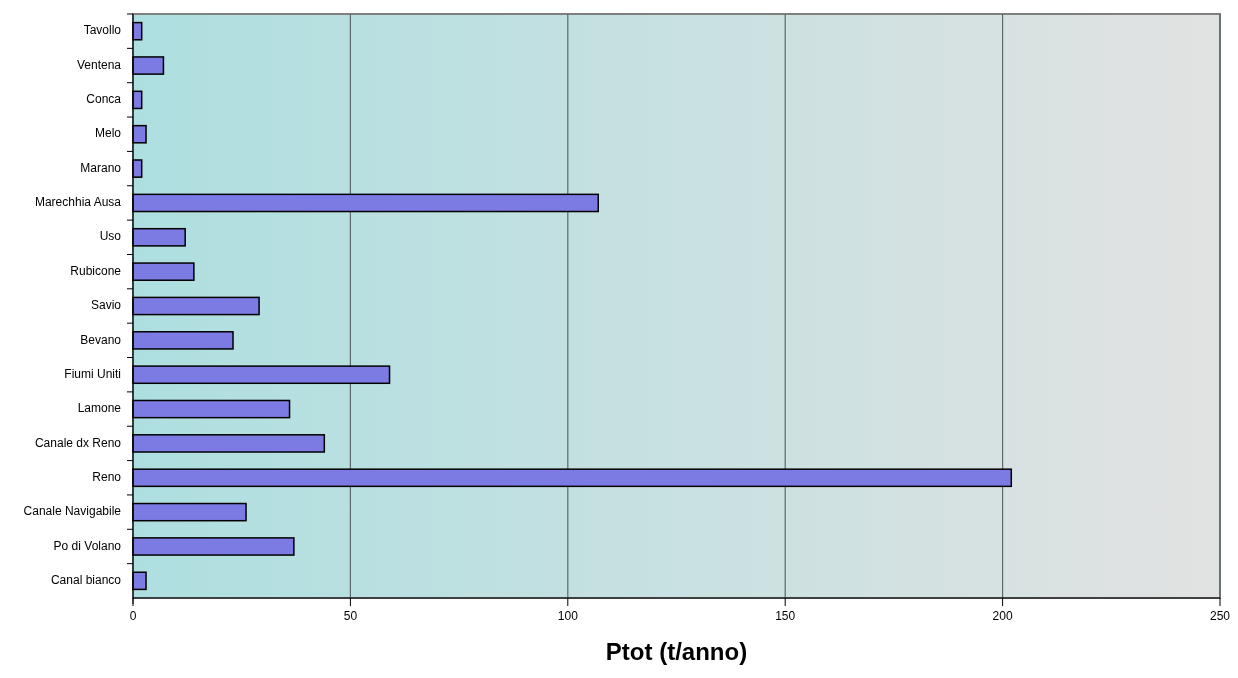  Describe the element at coordinates (104, 99) in the screenshot. I see `y-tick-label: Conca` at that location.